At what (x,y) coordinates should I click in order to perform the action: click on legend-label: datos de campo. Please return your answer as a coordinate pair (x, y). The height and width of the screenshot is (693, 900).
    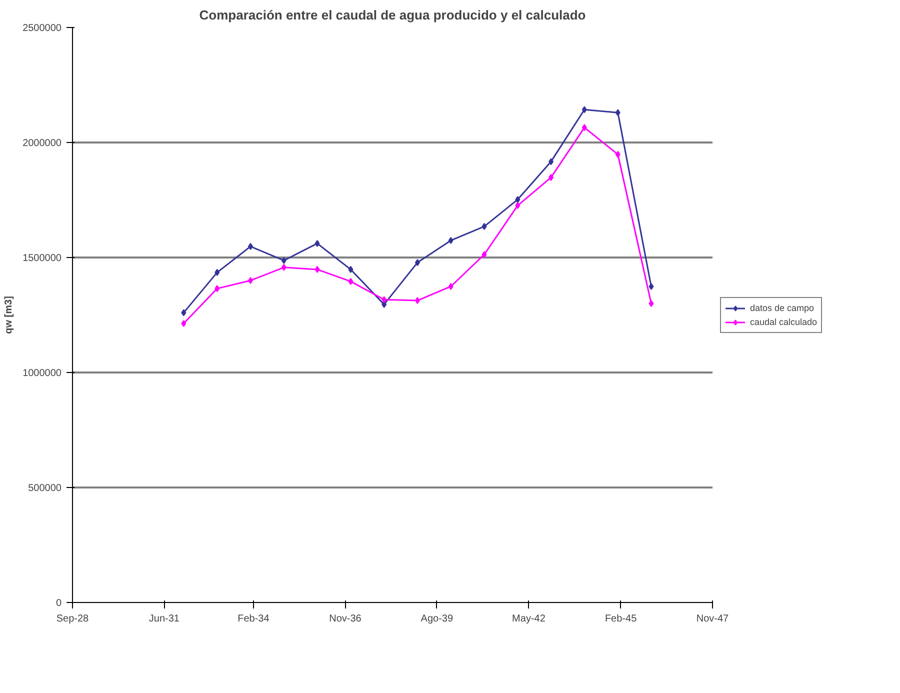
    Looking at the image, I should click on (782, 308).